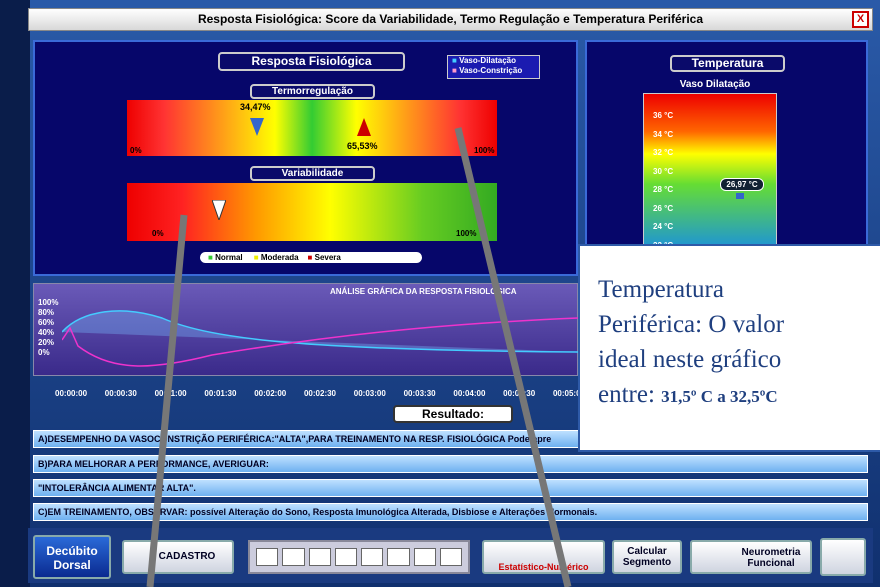 This screenshot has width=880, height=587. What do you see at coordinates (710, 169) in the screenshot?
I see `thermometer` at bounding box center [710, 169].